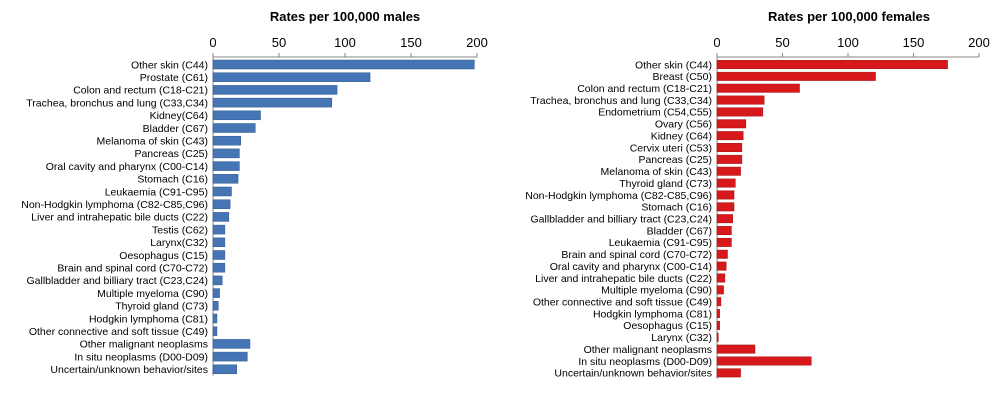 Image resolution: width=1000 pixels, height=402 pixels. Describe the element at coordinates (179, 243) in the screenshot. I see `male-category-label: Larynx(C32)` at that location.